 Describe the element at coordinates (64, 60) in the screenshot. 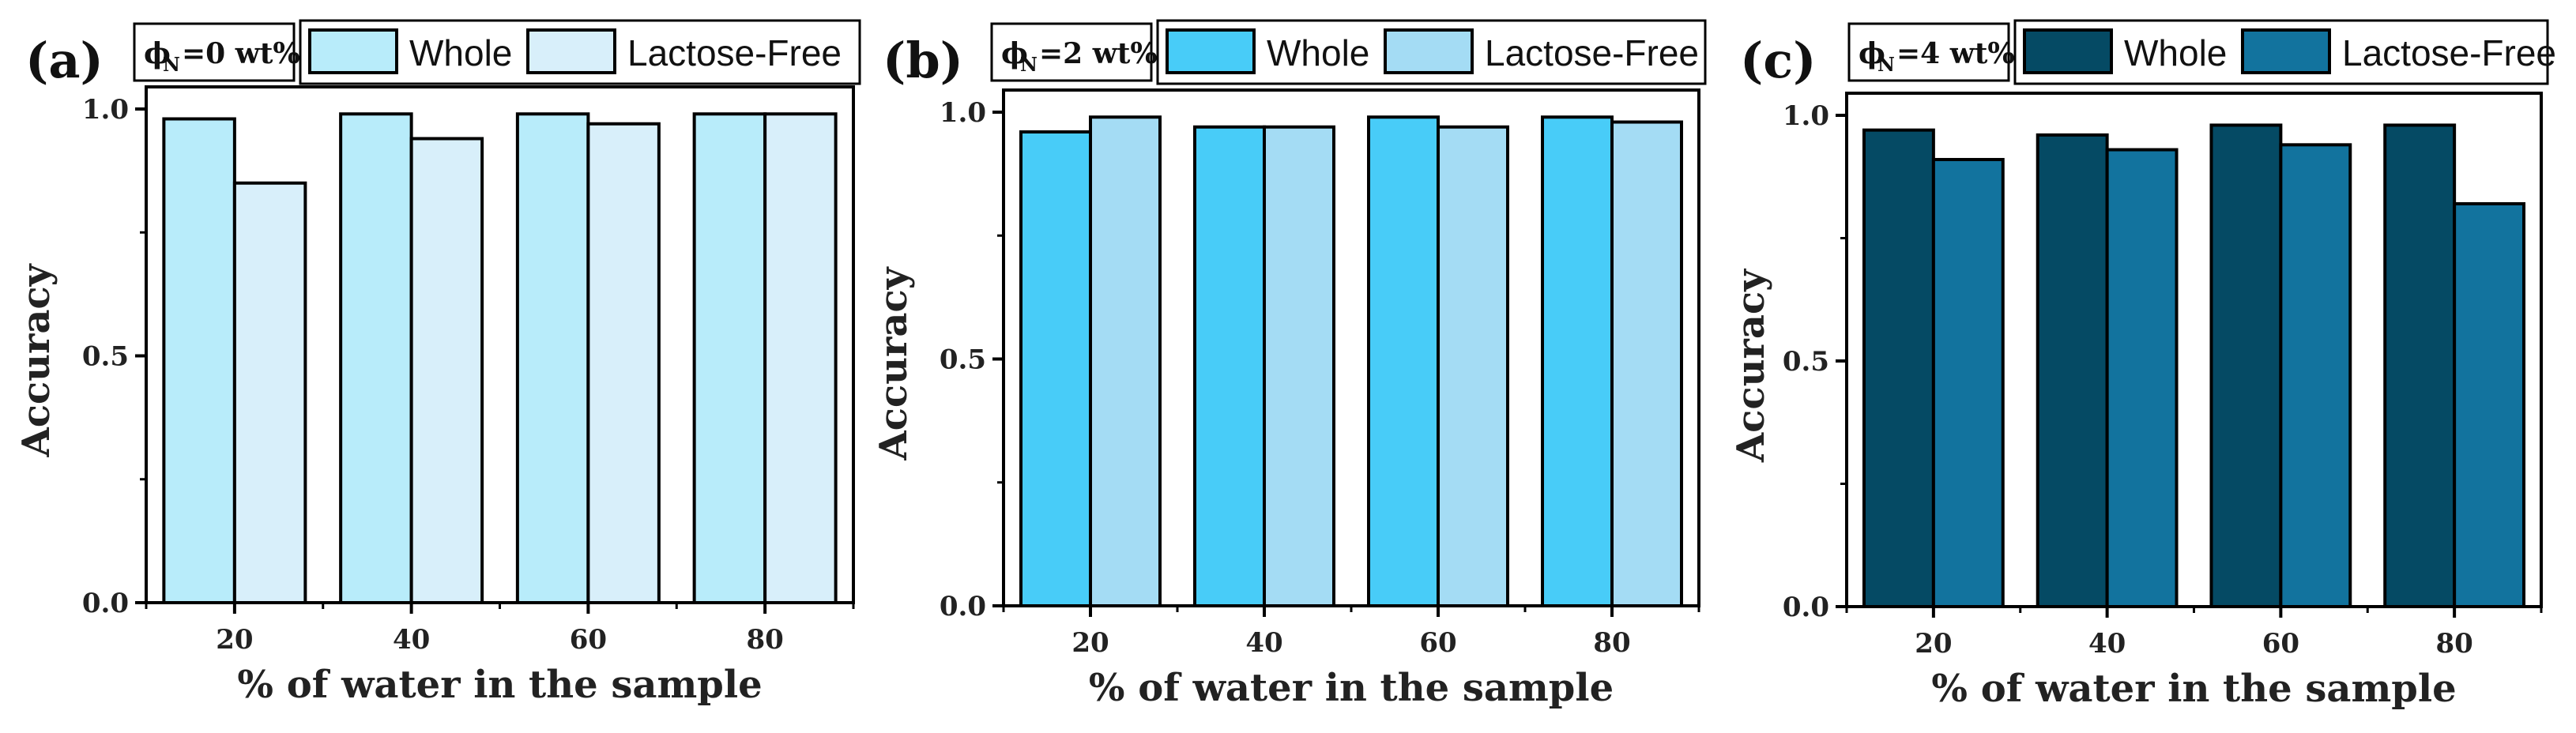

I see `panel-label: (a)` at that location.